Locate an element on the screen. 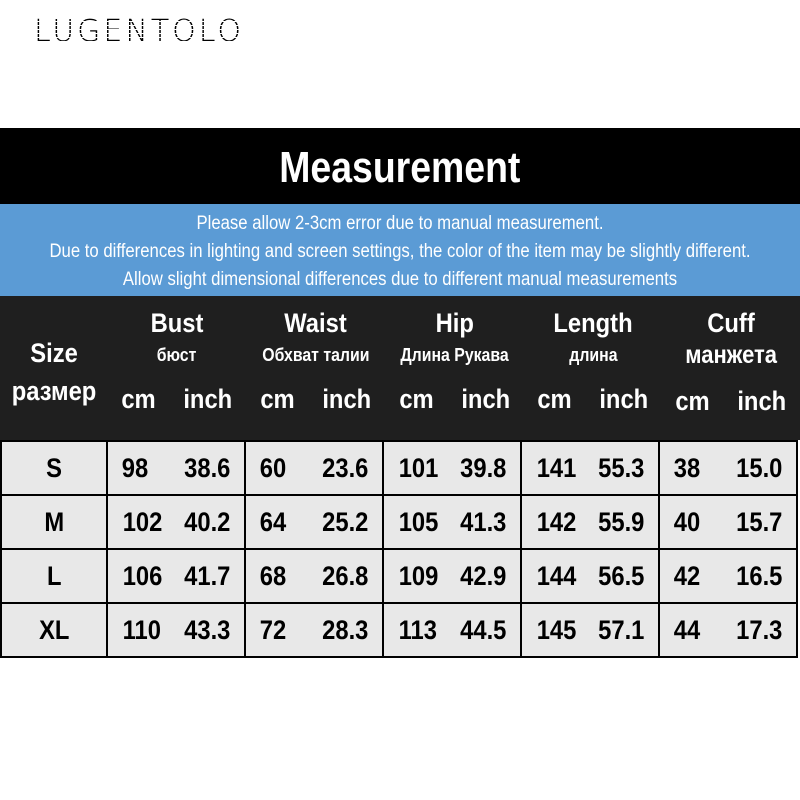 Image resolution: width=800 pixels, height=800 pixels. cm-value: 145 is located at coordinates (556, 629).